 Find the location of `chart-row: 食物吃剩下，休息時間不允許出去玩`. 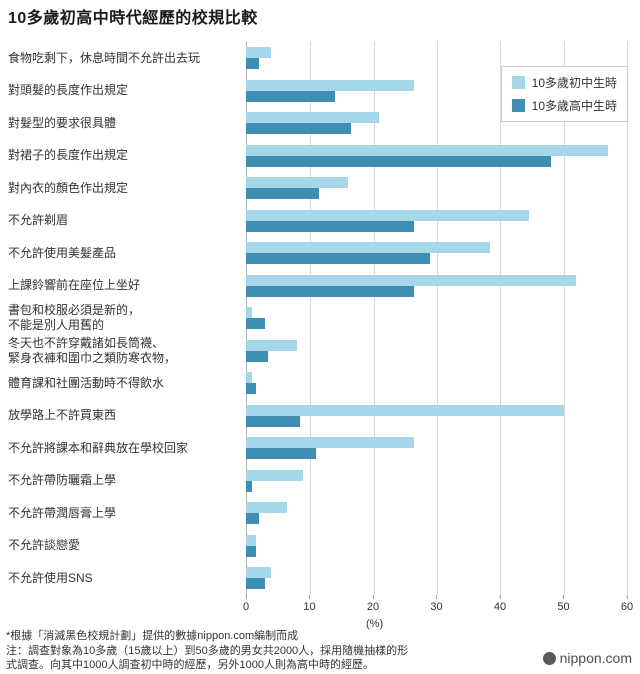

chart-row: 食物吃剩下，休息時間不允許出去玩 is located at coordinates (320, 58).